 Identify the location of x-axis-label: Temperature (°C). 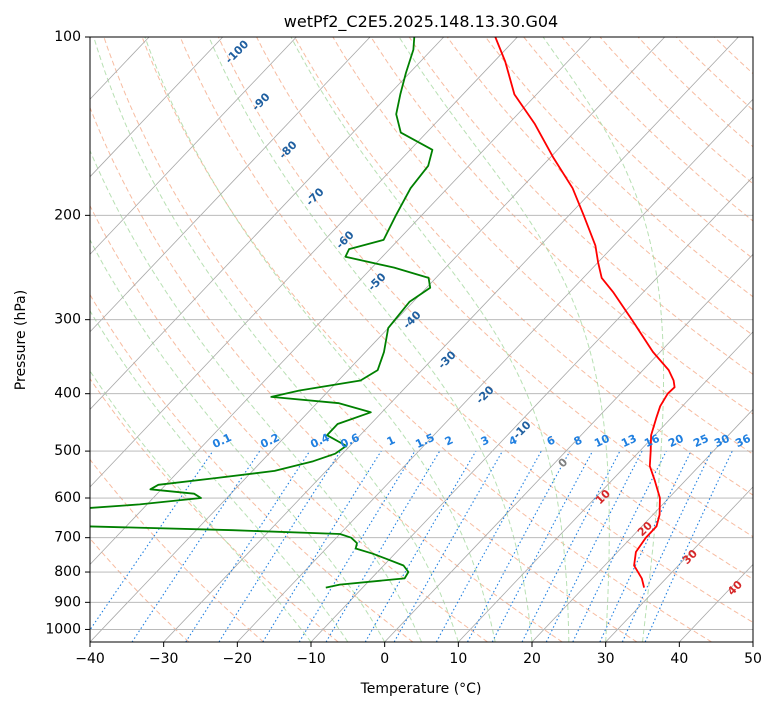
(421, 689).